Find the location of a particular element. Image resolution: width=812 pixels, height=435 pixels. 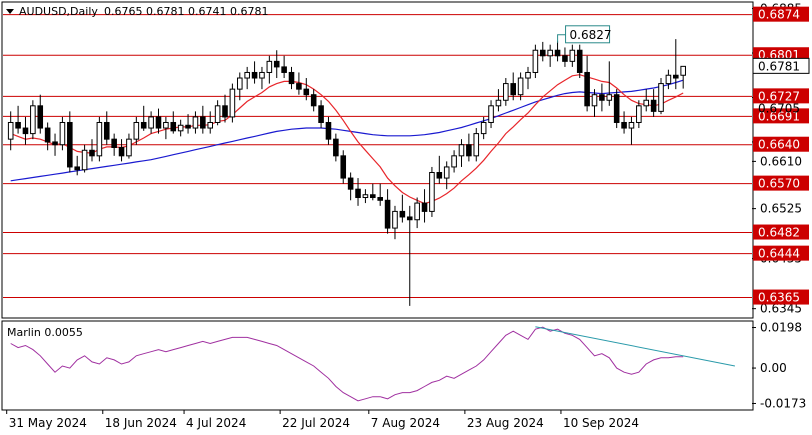

x-tick-label-2: 4 Jul 2024 is located at coordinates (216, 423).